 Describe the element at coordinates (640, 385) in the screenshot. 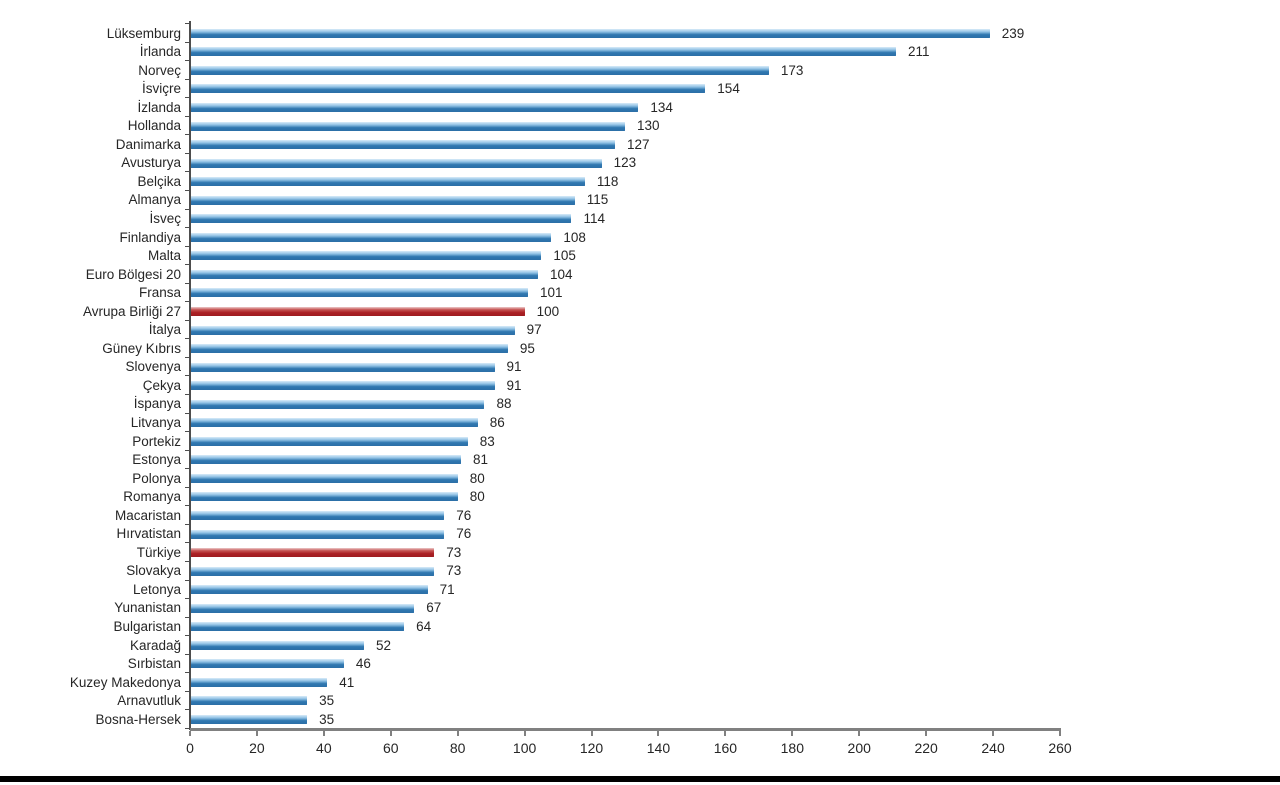

I see `bar-row: Çekya 91` at that location.